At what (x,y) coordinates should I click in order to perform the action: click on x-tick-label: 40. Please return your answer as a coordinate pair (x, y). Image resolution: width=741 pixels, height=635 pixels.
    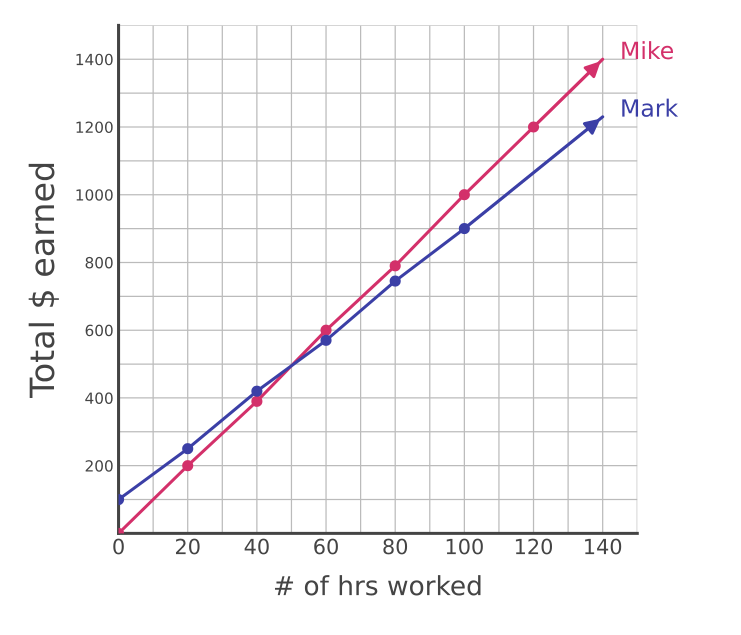
    Looking at the image, I should click on (256, 546).